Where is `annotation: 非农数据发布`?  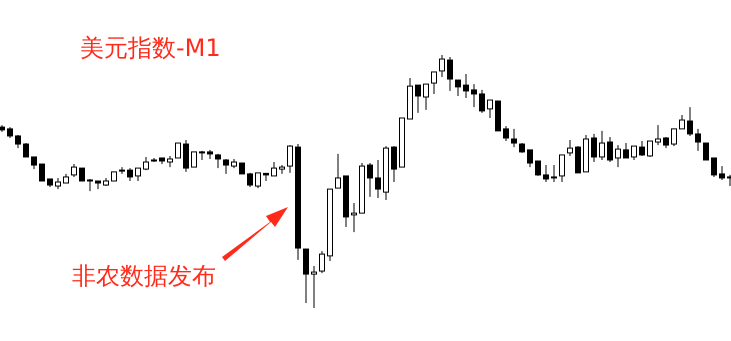
annotation: 非农数据发布 is located at coordinates (144, 276).